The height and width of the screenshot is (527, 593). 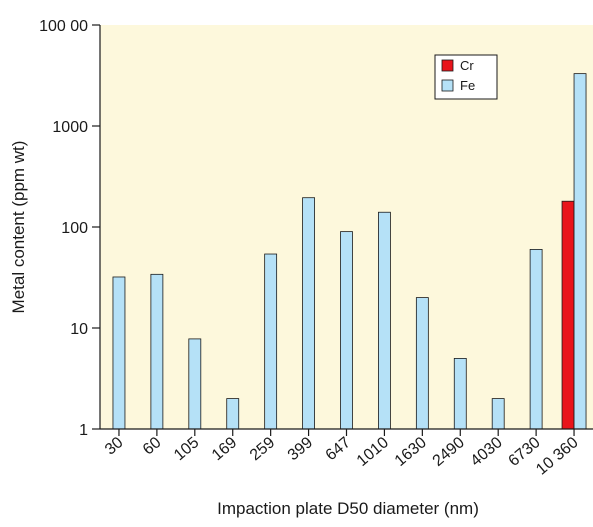 I want to click on x-tick-label: 10 360, so click(x=557, y=456).